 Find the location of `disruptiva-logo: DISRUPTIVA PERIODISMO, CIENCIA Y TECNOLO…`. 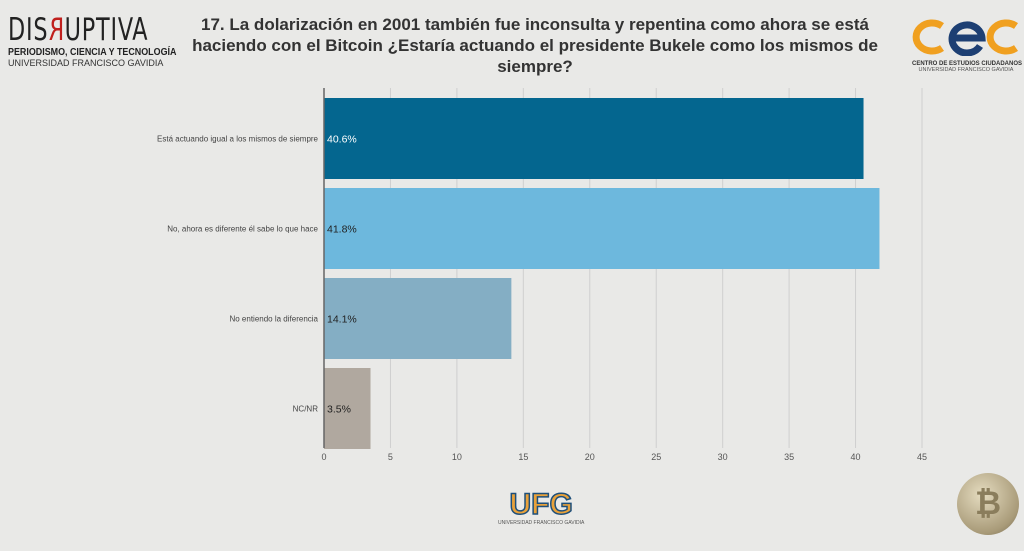

disruptiva-logo: DISRUPTIVA PERIODISMO, CIENCIA Y TECNOLO… is located at coordinates (107, 40).